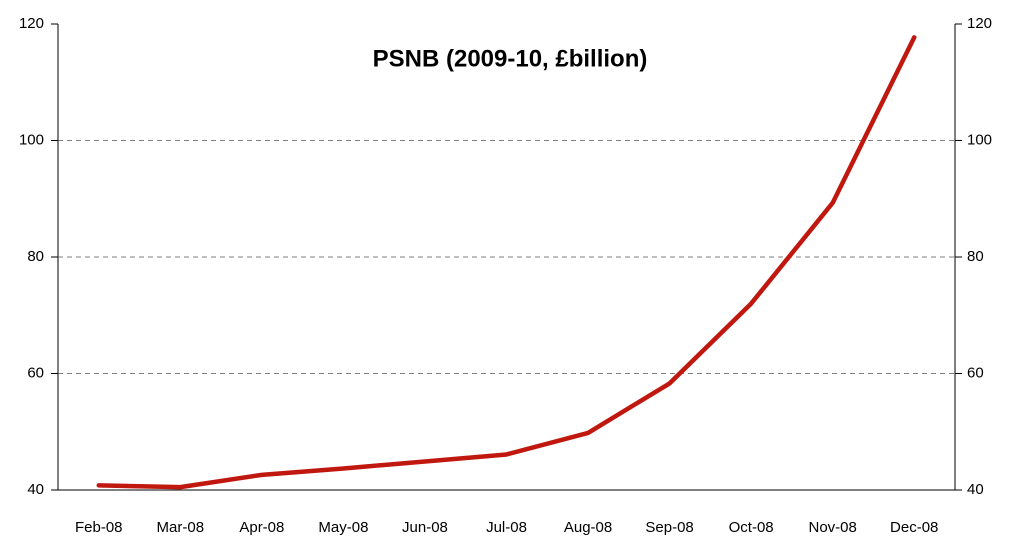 Image resolution: width=1010 pixels, height=542 pixels. What do you see at coordinates (979, 139) in the screenshot?
I see `y2-tick-label: 100` at bounding box center [979, 139].